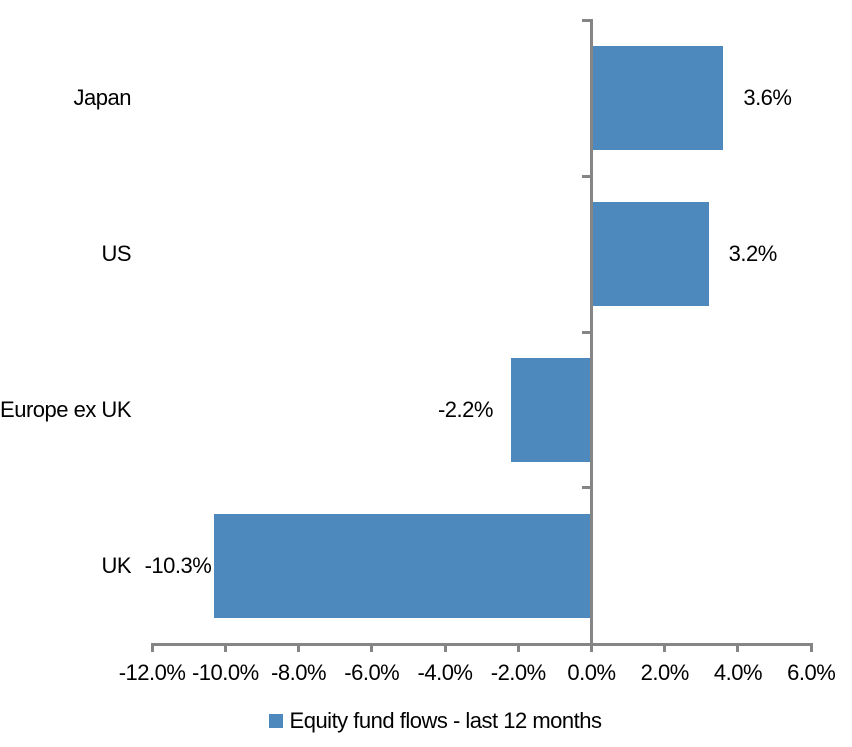 This screenshot has width=852, height=747. What do you see at coordinates (811, 672) in the screenshot?
I see `x-tick-label-6-0: 6.0%` at bounding box center [811, 672].